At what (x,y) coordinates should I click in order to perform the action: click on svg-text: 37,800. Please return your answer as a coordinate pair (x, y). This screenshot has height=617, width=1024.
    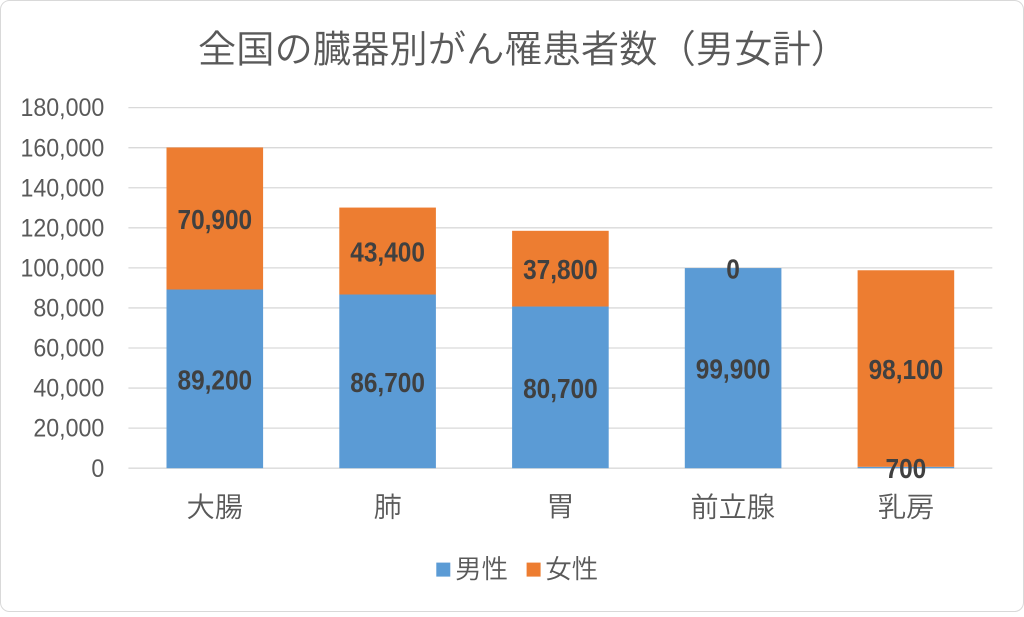
    Looking at the image, I should click on (560, 269).